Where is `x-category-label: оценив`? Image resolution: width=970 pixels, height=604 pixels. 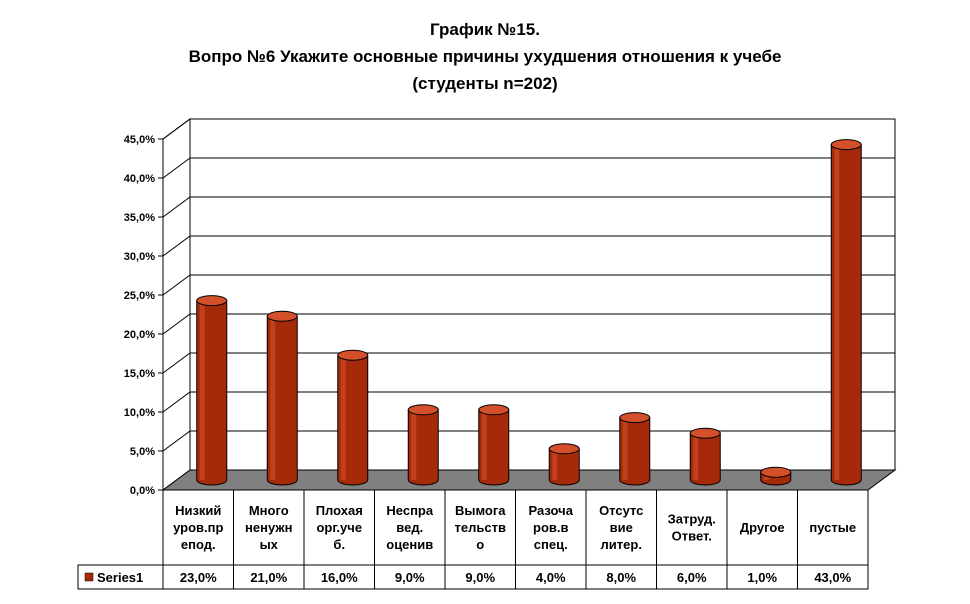 x-category-label: оценив is located at coordinates (409, 544).